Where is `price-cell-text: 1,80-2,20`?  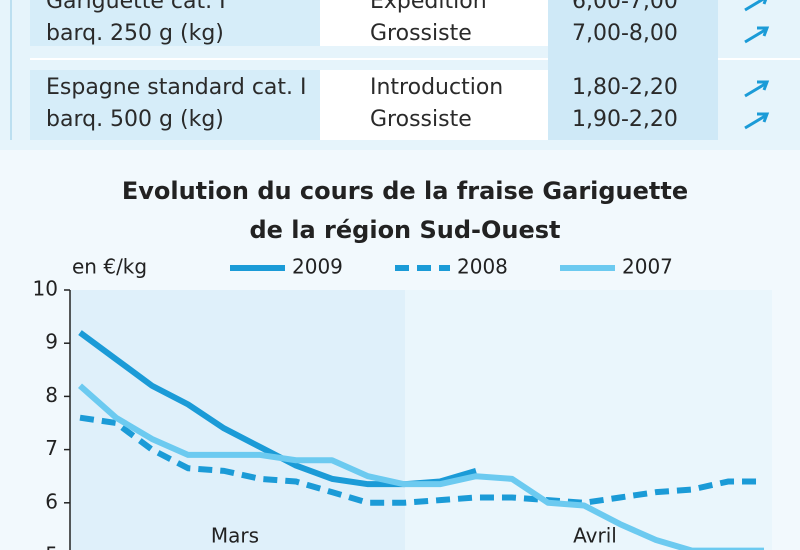 price-cell-text: 1,80-2,20 is located at coordinates (625, 87).